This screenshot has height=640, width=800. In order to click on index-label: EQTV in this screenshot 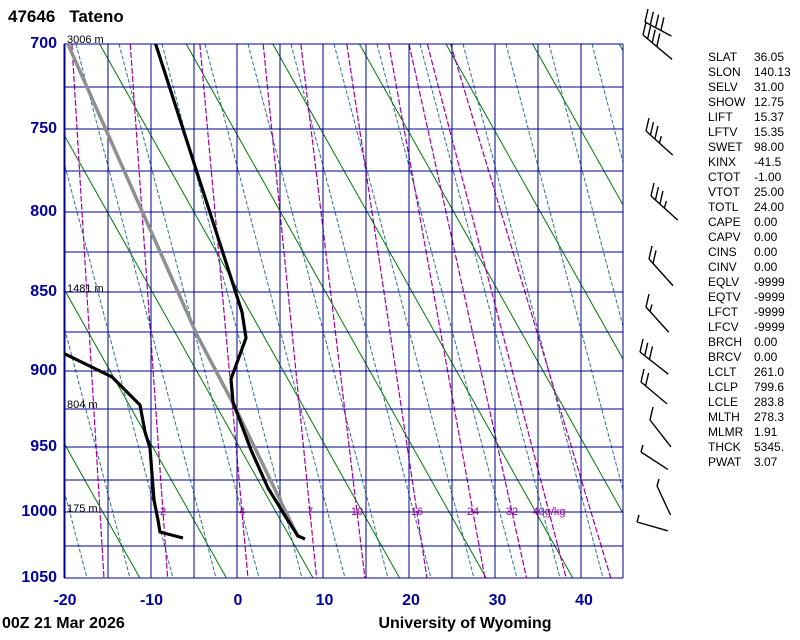, I will do `click(724, 297)`.